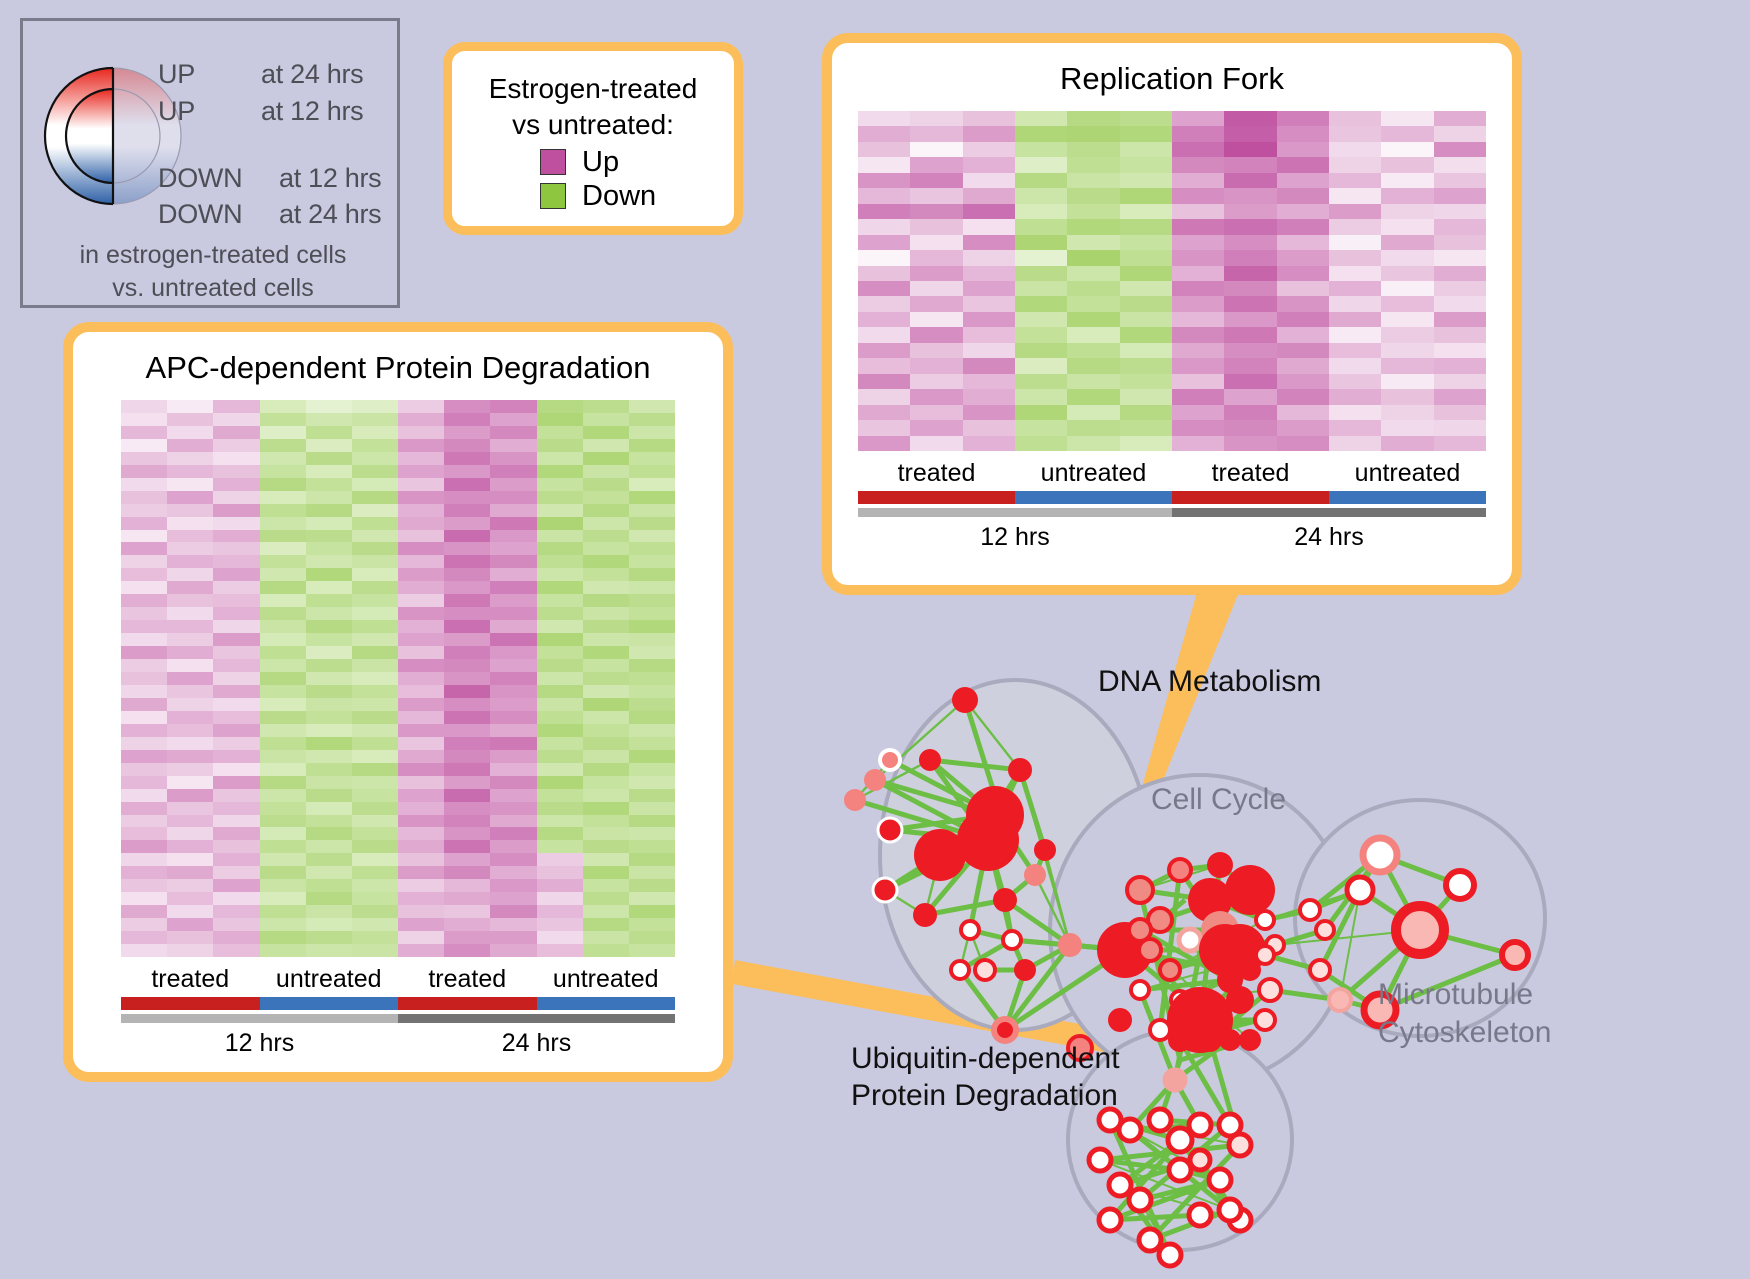 The width and height of the screenshot is (1750, 1279). Describe the element at coordinates (259, 1018) in the screenshot. I see `time-bar-segment` at that location.